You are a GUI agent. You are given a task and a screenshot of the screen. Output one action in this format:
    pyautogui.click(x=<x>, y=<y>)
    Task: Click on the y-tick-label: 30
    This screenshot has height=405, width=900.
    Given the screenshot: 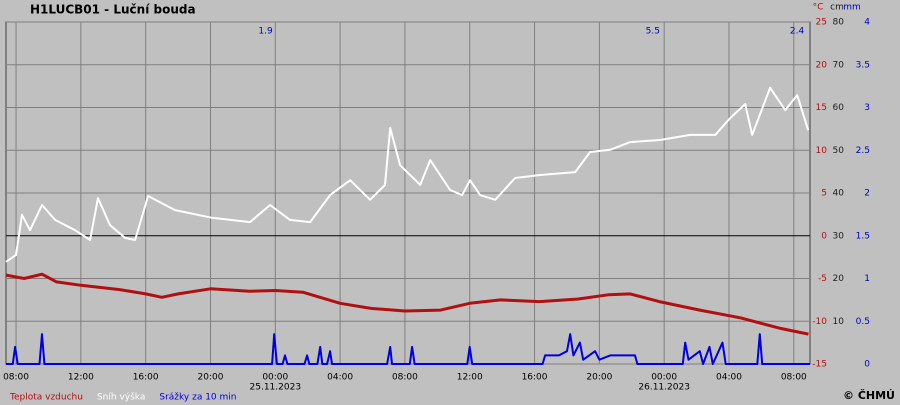 What is the action you would take?
    pyautogui.click(x=839, y=236)
    